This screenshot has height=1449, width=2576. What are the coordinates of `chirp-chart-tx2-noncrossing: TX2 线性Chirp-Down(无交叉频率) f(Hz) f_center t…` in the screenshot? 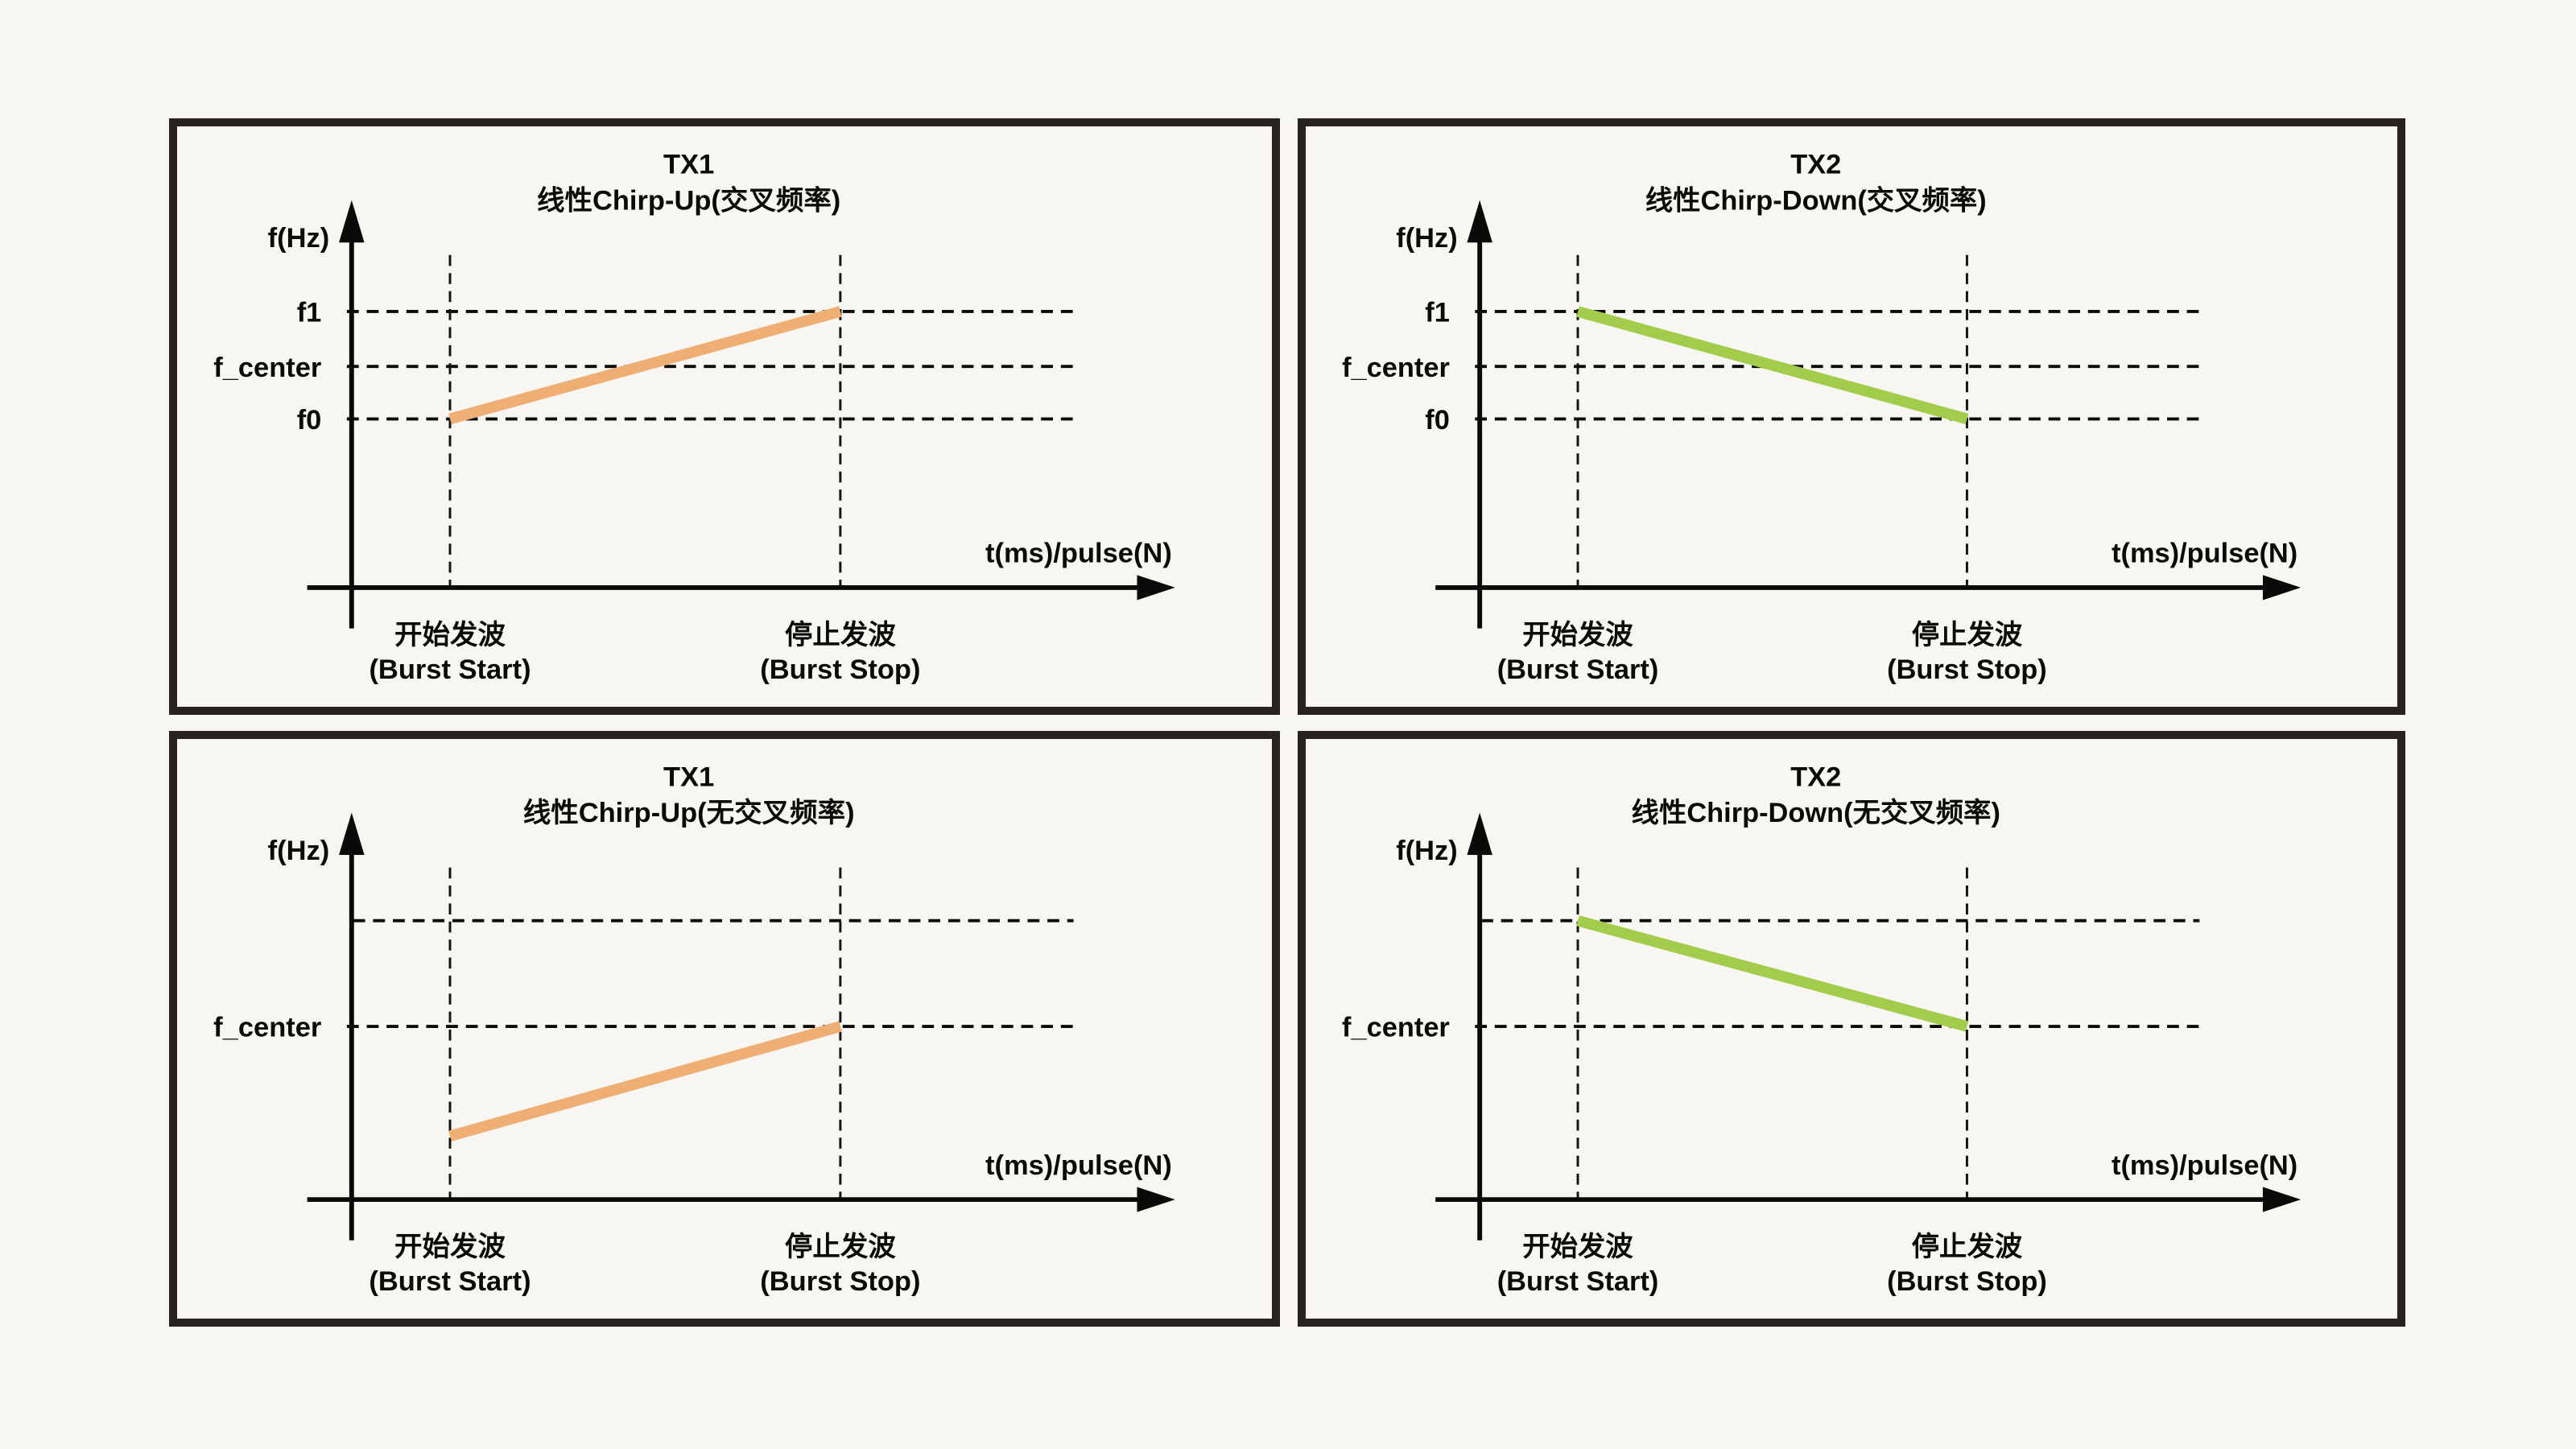 It's located at (1821, 1029).